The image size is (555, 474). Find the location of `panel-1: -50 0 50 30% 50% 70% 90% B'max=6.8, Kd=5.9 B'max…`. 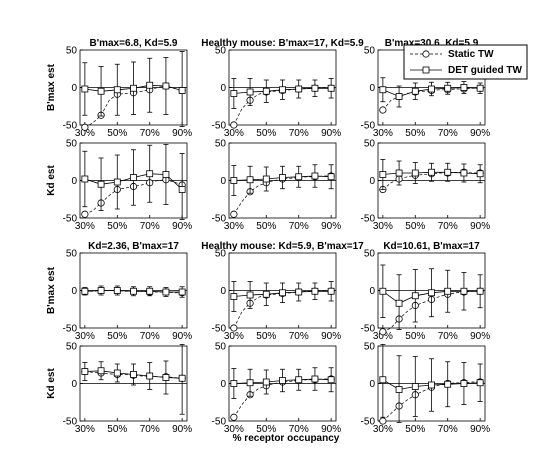

panel-1: -50 0 50 30% 50% 70% 90% B'max=6.8, Kd=5.9 B'max… is located at coordinates (119, 88).